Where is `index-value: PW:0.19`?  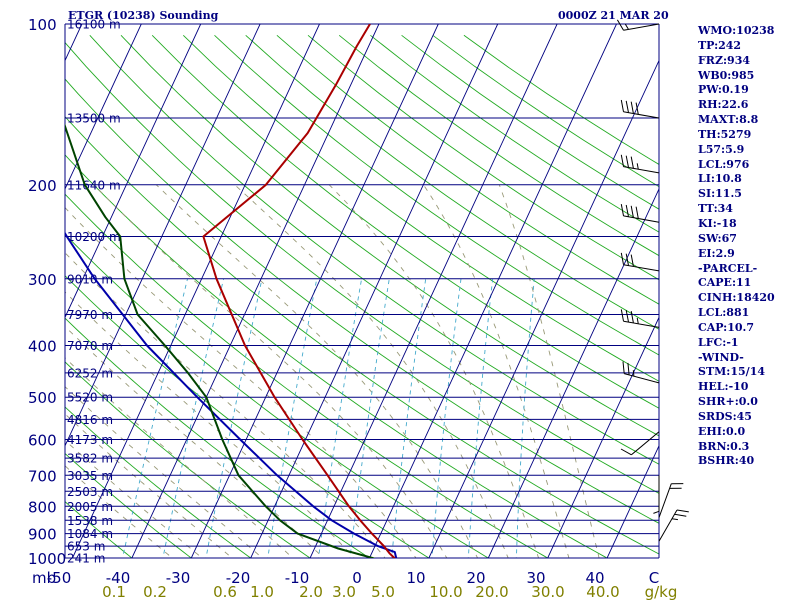 index-value: PW:0.19 is located at coordinates (723, 90).